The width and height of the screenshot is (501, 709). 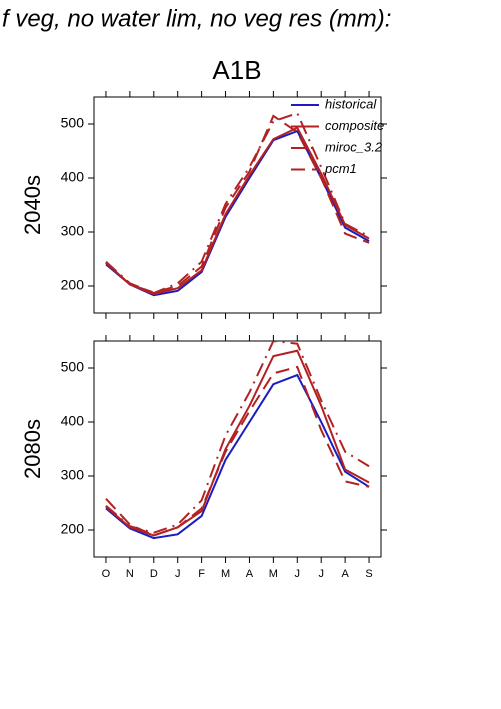 I want to click on x-tick-label: S, so click(x=368, y=574).